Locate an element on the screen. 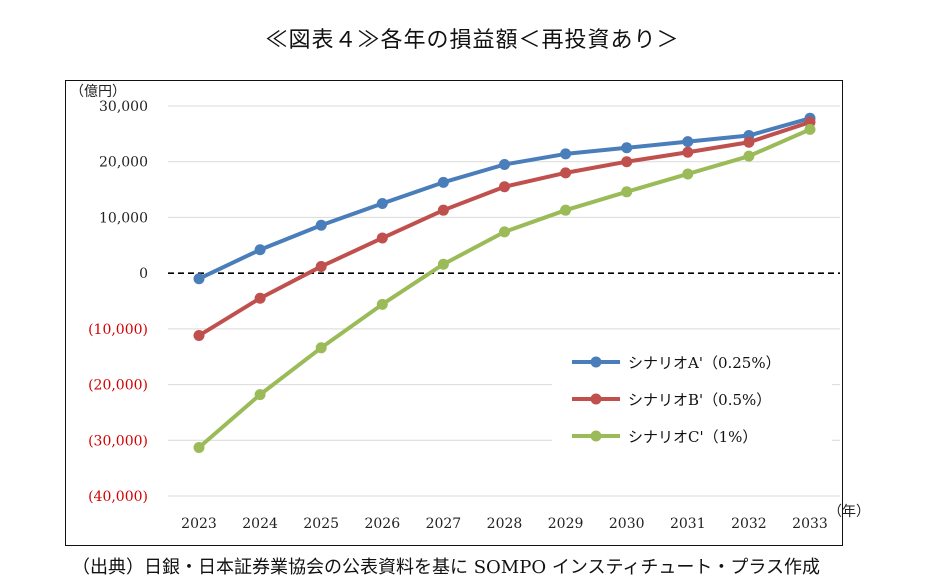 The height and width of the screenshot is (587, 945). x-tick-label: 2029 is located at coordinates (566, 524).